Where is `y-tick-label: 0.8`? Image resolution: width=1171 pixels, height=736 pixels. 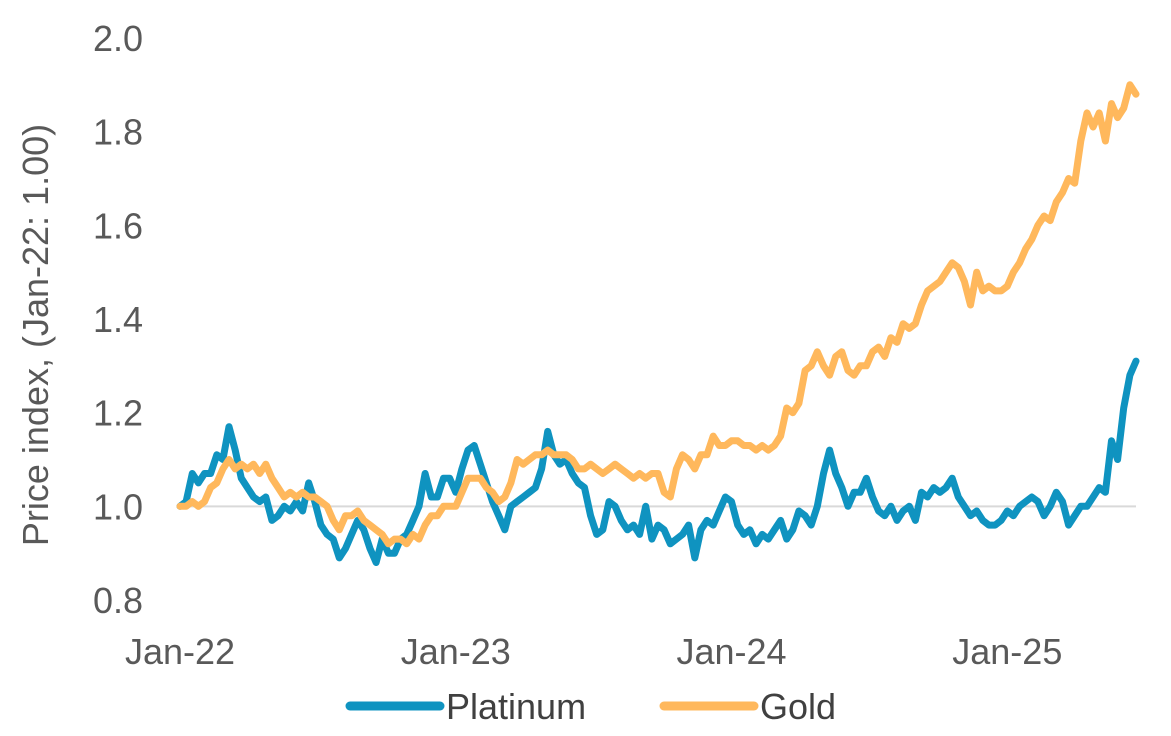 y-tick-label: 0.8 is located at coordinates (118, 600).